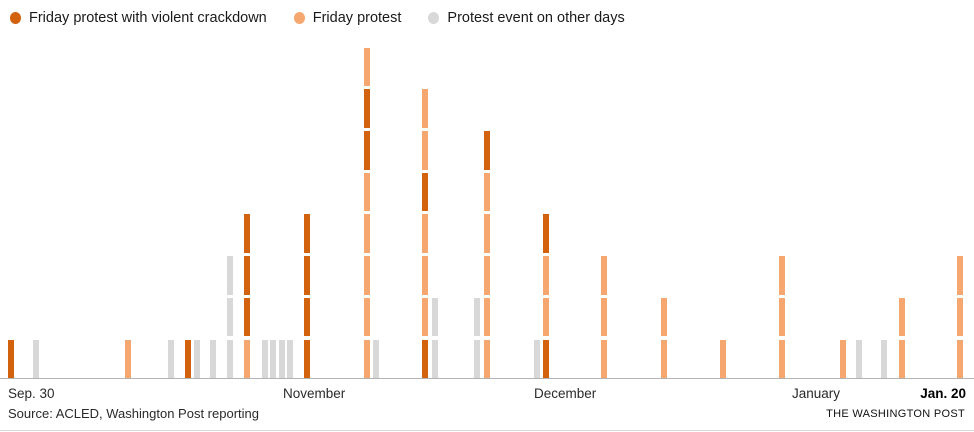 This screenshot has width=974, height=432. Describe the element at coordinates (357, 18) in the screenshot. I see `legend-label-friday: Friday protest` at that location.